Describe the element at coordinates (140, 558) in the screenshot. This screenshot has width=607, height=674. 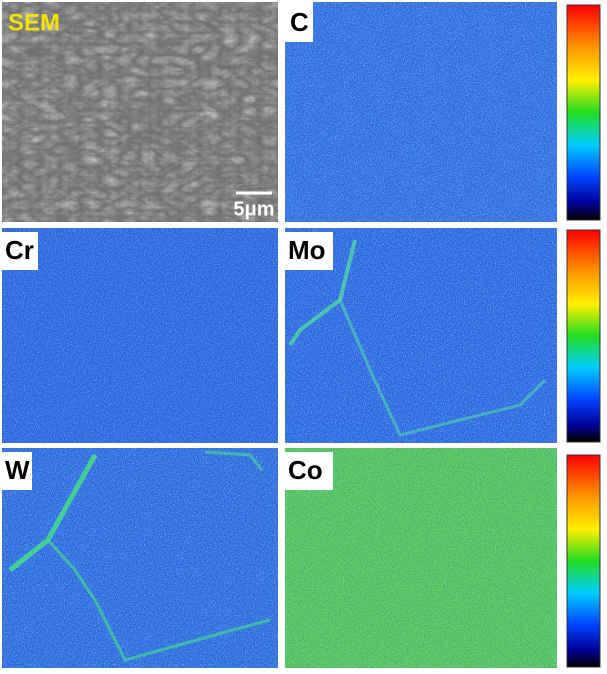
I see `w-map: W` at that location.